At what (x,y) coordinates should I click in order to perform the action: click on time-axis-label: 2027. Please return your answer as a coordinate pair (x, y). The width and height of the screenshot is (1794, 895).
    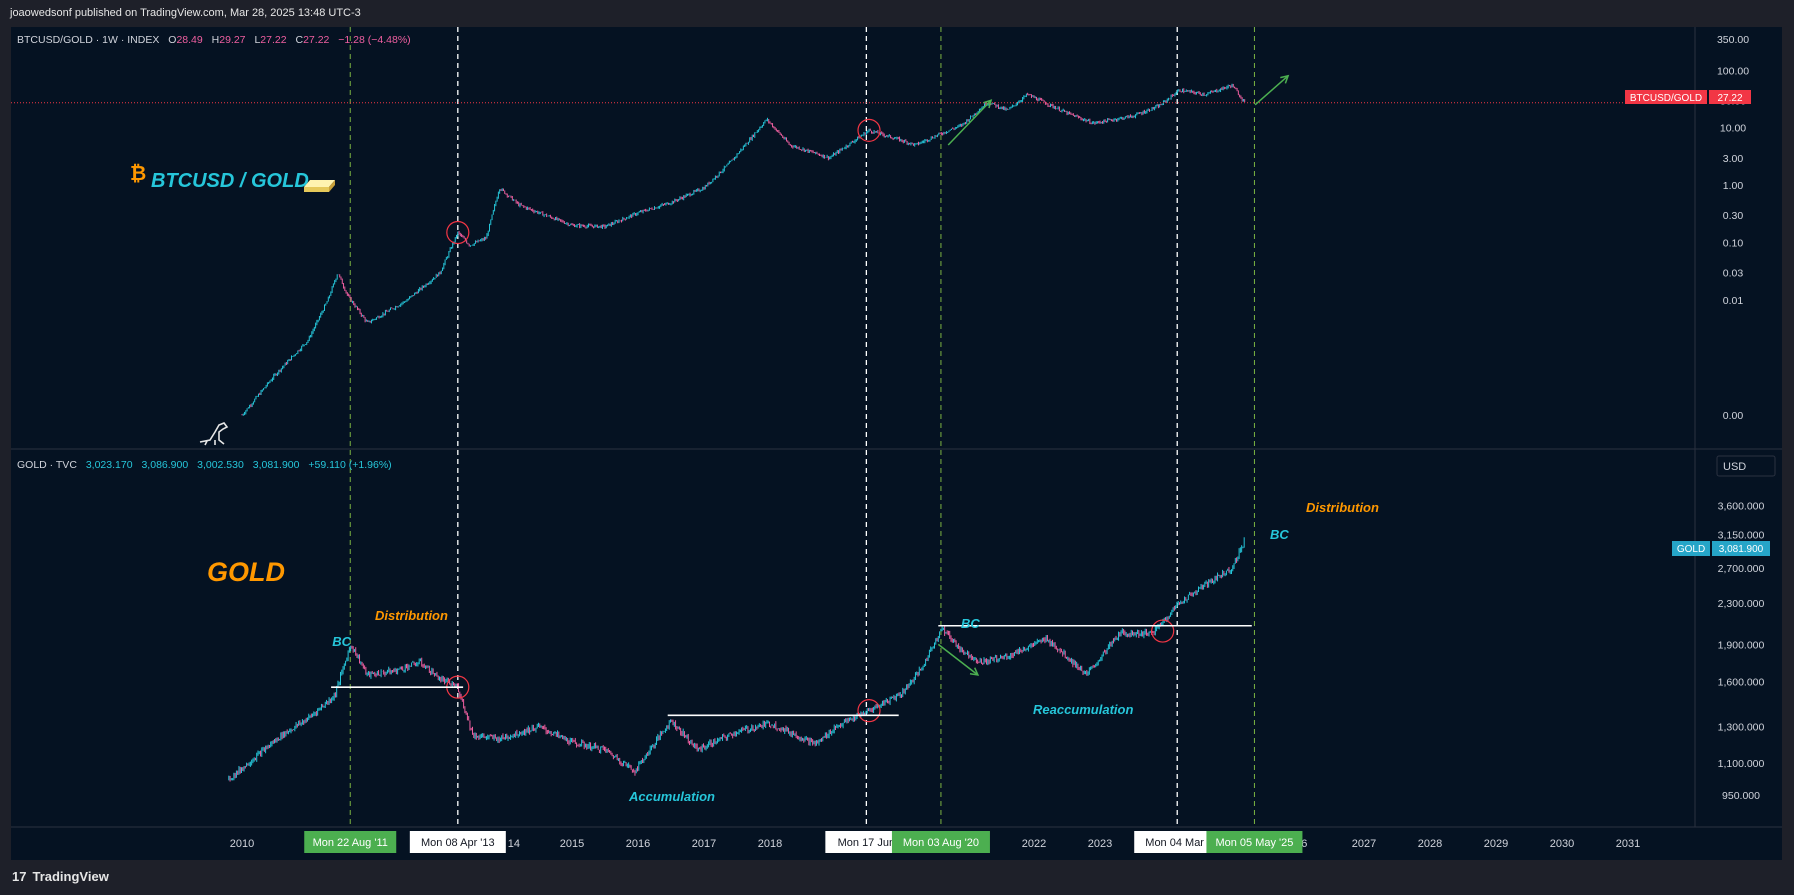
    Looking at the image, I should click on (1364, 844).